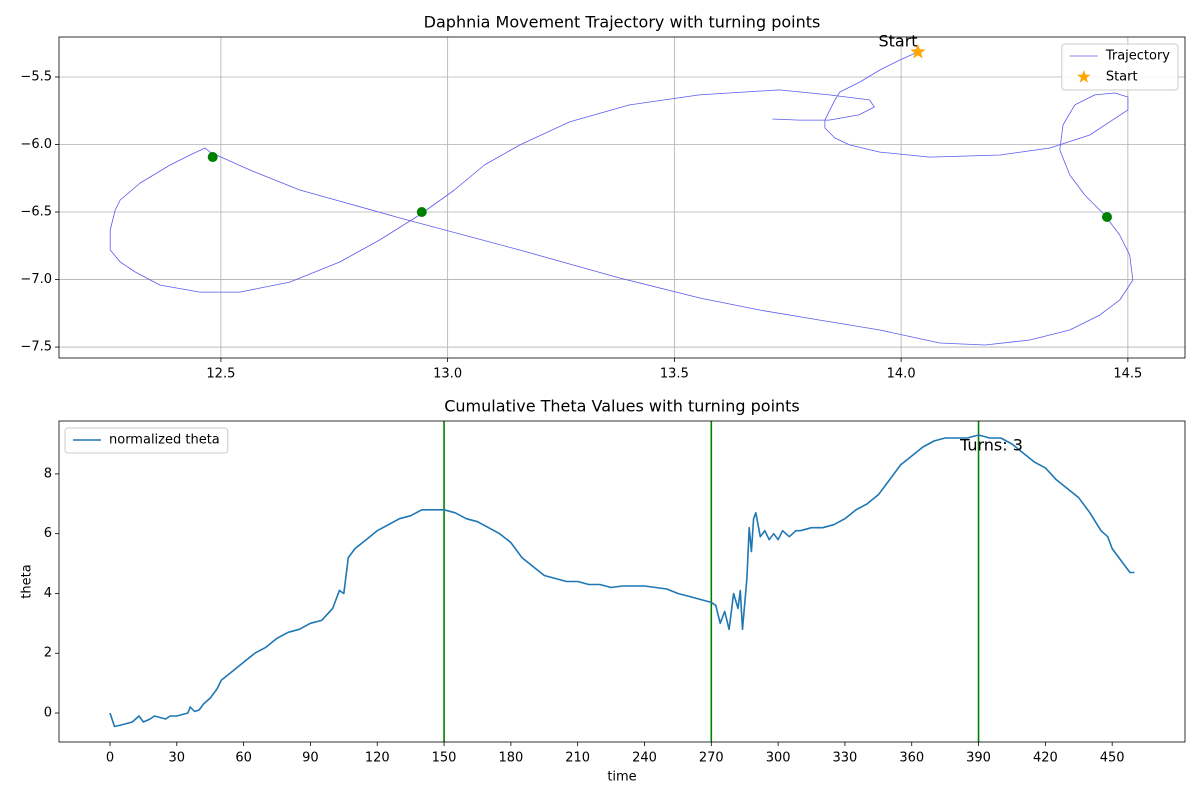 This screenshot has width=1200, height=800. What do you see at coordinates (164, 440) in the screenshot?
I see `legend-label: normalized theta` at bounding box center [164, 440].